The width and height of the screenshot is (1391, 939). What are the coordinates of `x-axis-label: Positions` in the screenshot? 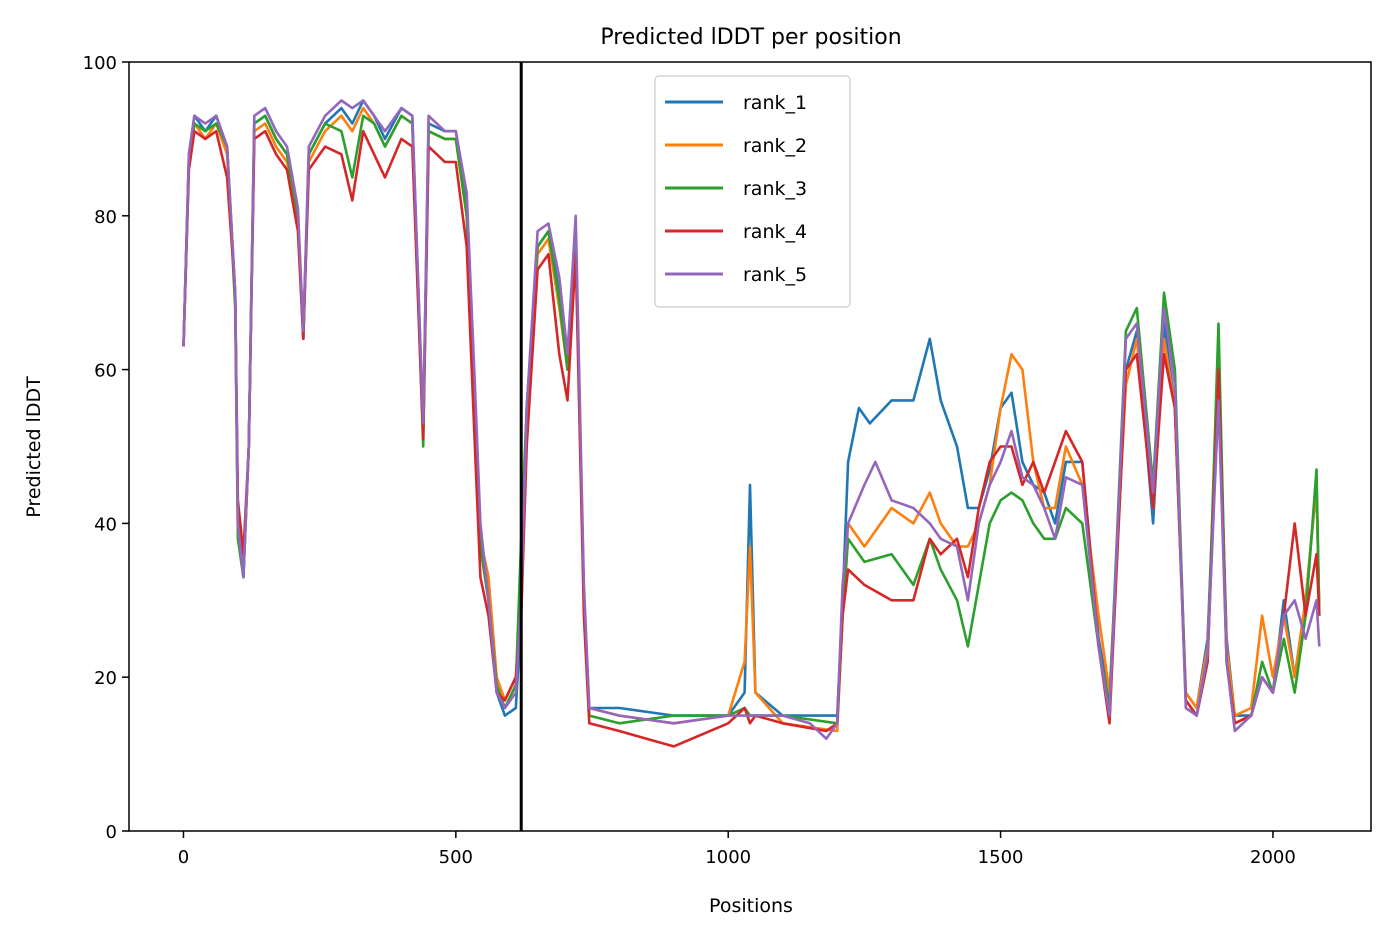 It's located at (751, 906).